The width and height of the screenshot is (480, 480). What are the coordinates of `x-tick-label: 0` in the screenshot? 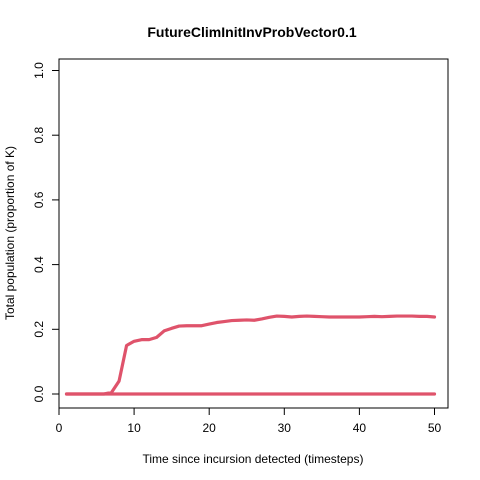 It's located at (59, 428).